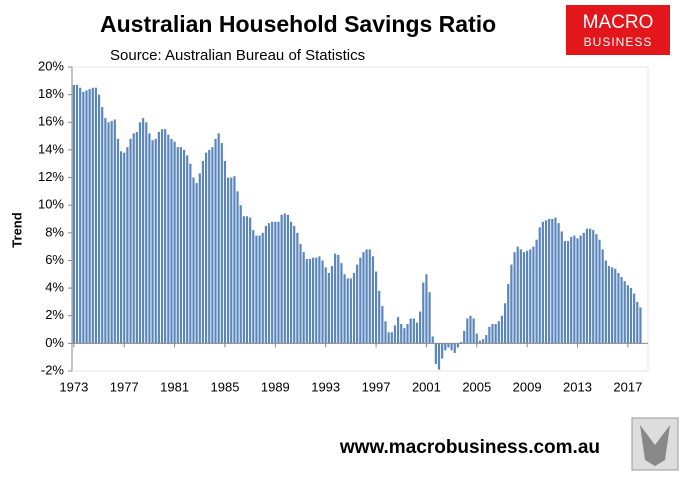 The image size is (691, 479). Describe the element at coordinates (275, 386) in the screenshot. I see `x-tick-label: 1989` at that location.